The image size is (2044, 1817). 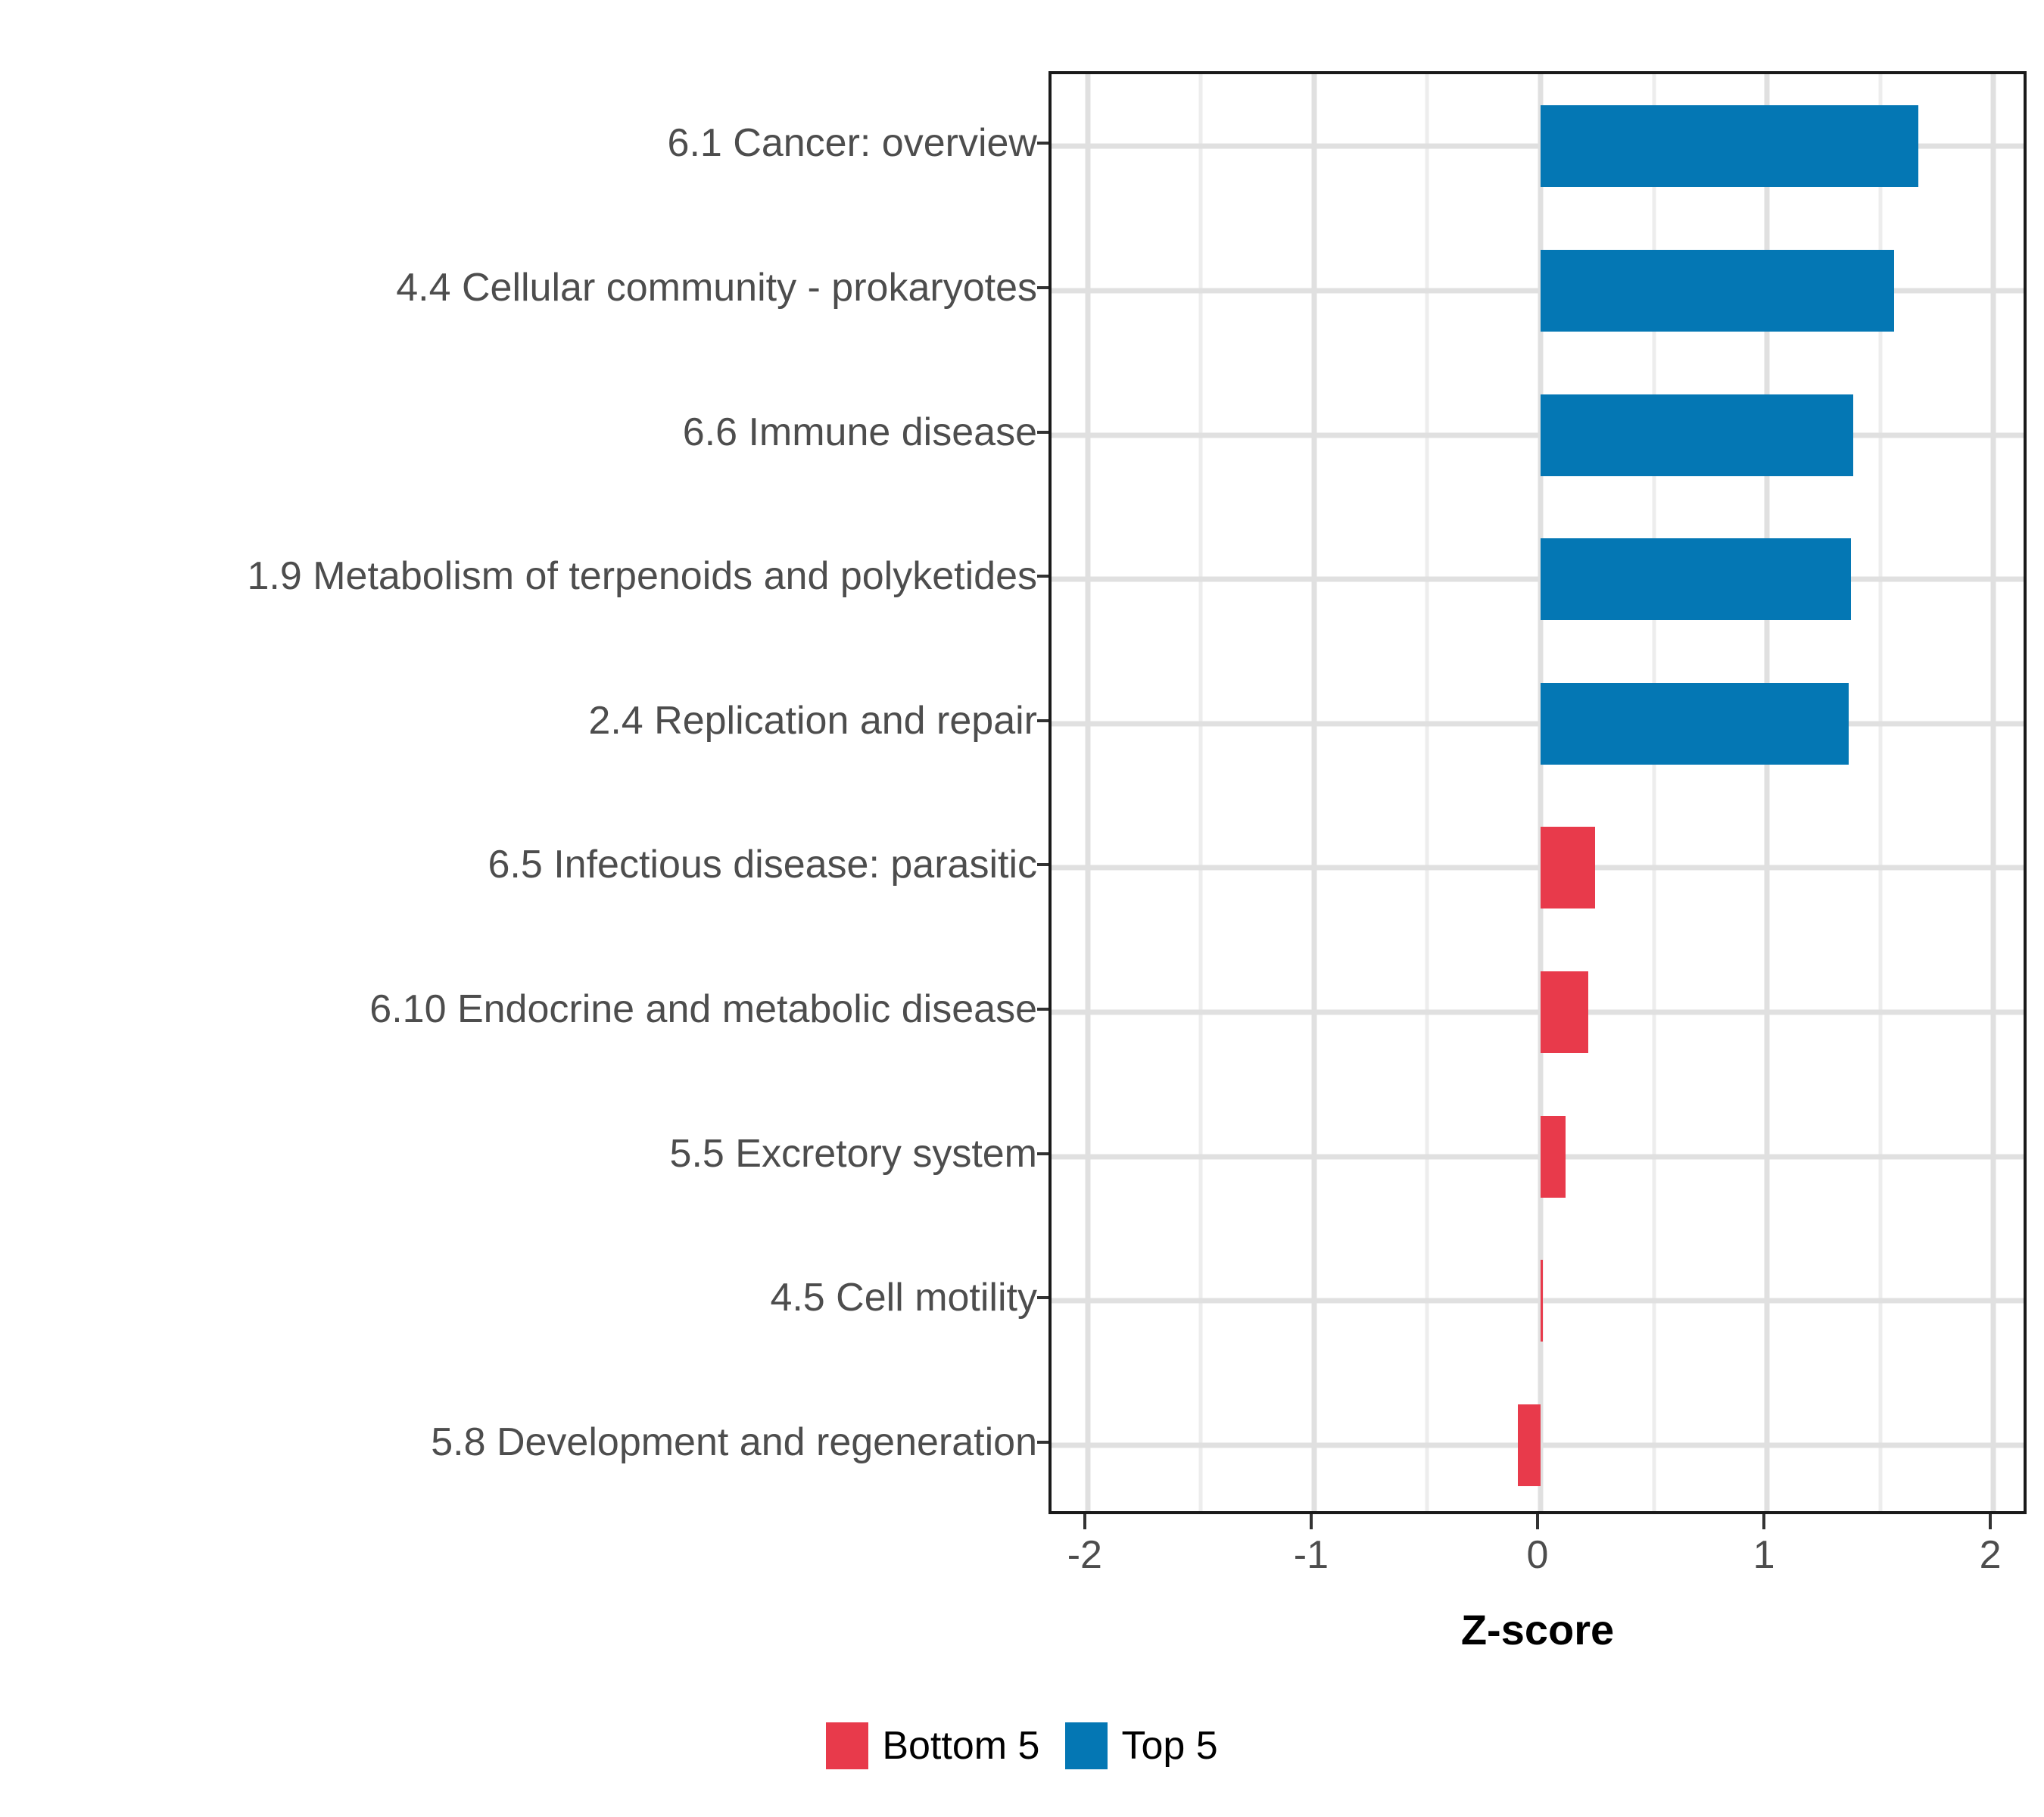 I want to click on x-axis-tick-label: 1, so click(x=1764, y=1555).